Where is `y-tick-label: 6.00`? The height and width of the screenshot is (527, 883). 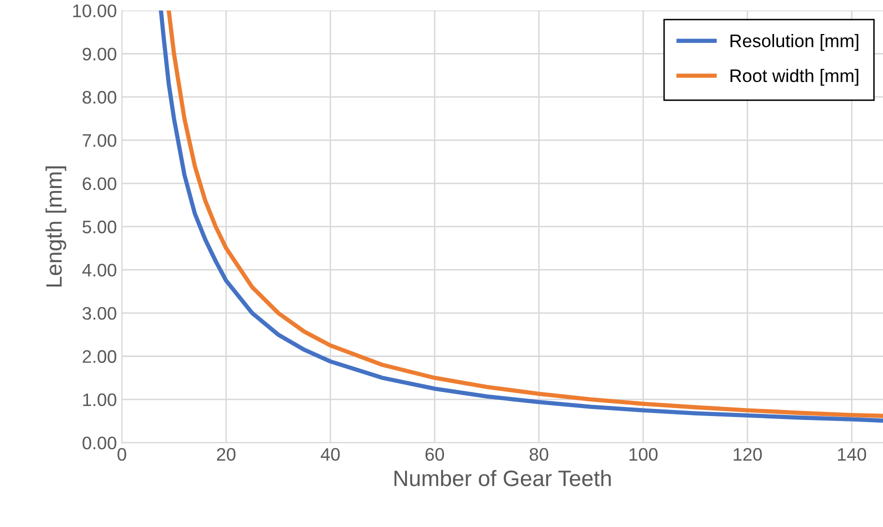
y-tick-label: 6.00 is located at coordinates (99, 183).